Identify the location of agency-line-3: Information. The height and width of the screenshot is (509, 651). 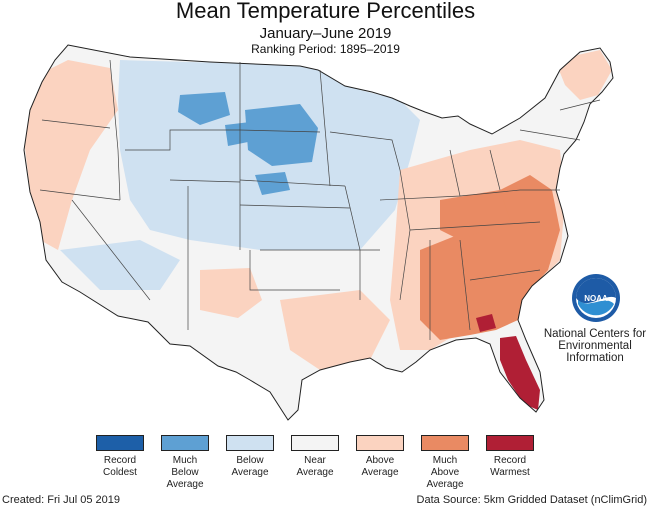
(595, 358).